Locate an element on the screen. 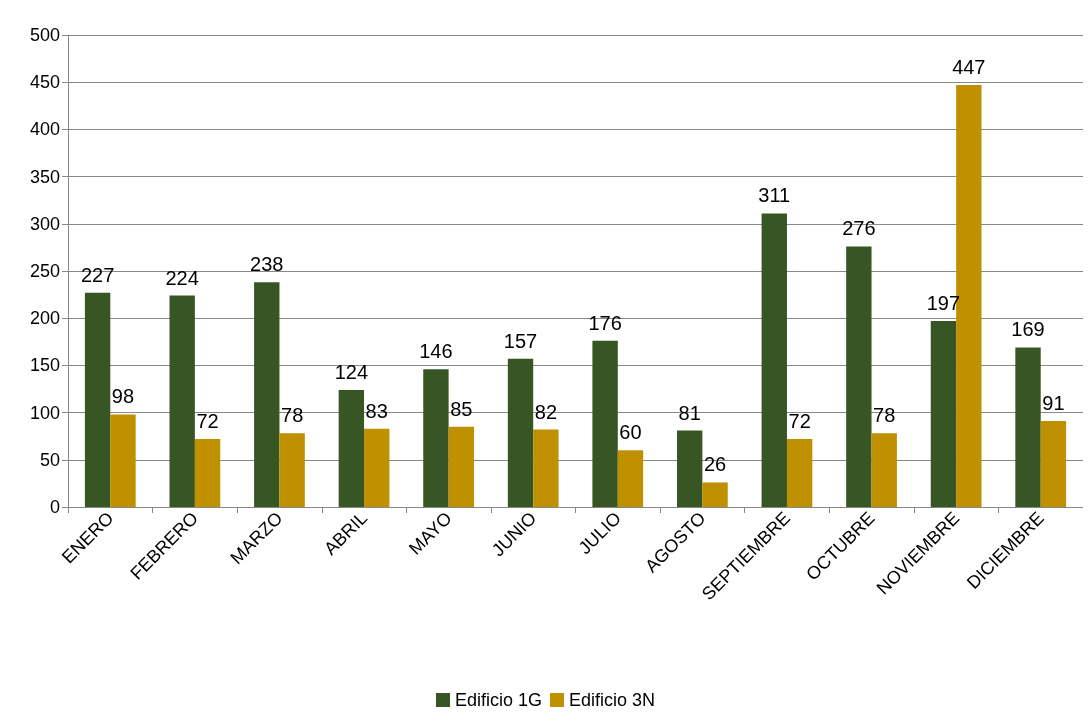 This screenshot has height=722, width=1091. data-label: 224 is located at coordinates (182, 277).